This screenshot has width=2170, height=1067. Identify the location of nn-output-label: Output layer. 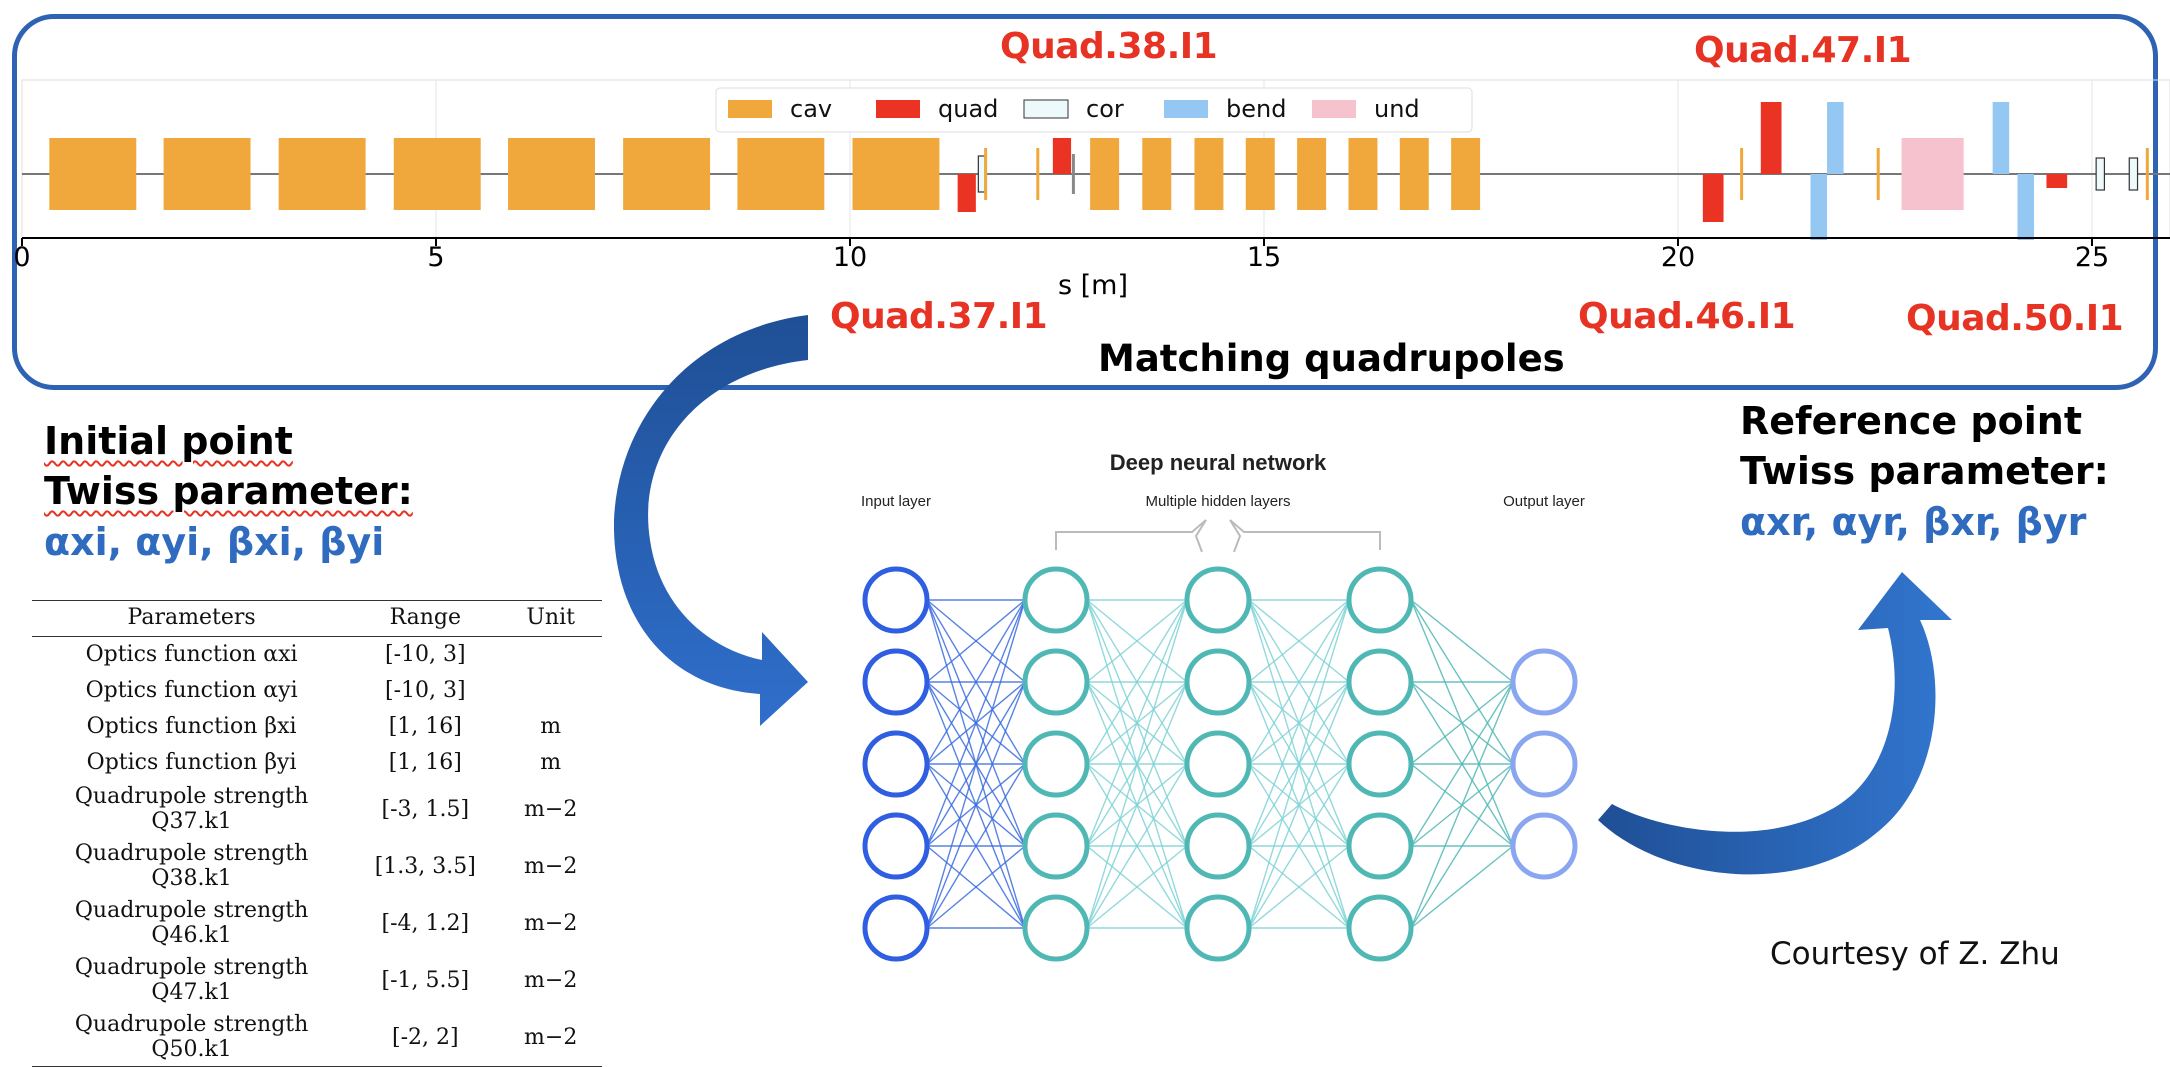
(1544, 501).